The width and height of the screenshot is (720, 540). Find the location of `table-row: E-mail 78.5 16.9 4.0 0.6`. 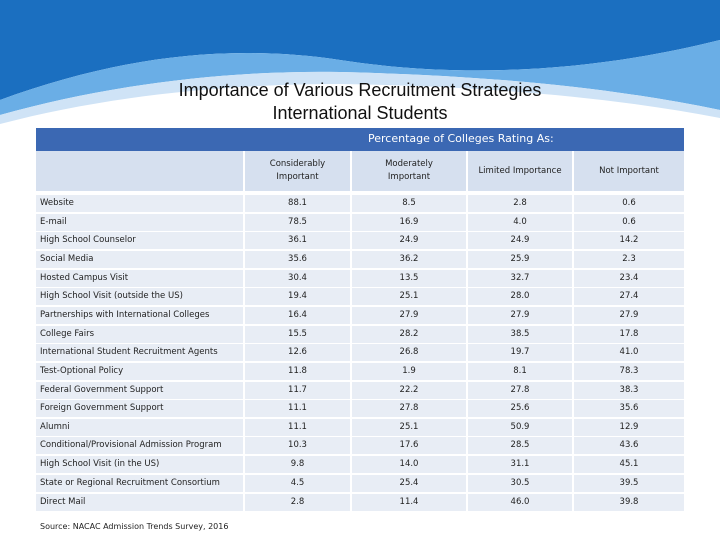

table-row: E-mail 78.5 16.9 4.0 0.6 is located at coordinates (360, 222).